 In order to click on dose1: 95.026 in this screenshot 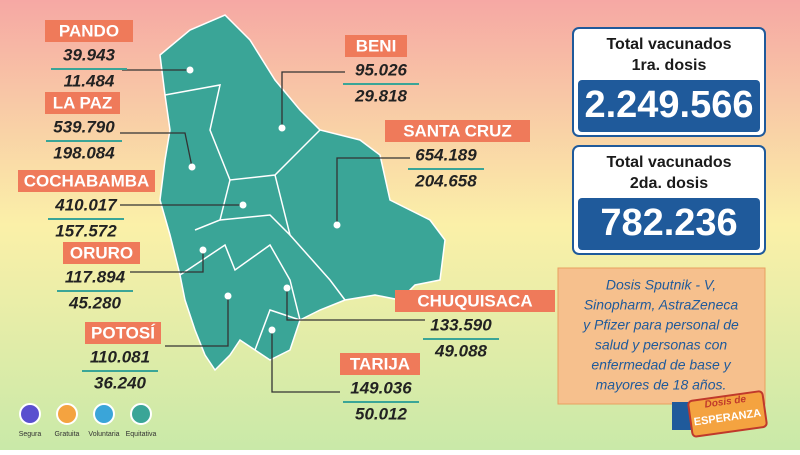, I will do `click(381, 69)`.